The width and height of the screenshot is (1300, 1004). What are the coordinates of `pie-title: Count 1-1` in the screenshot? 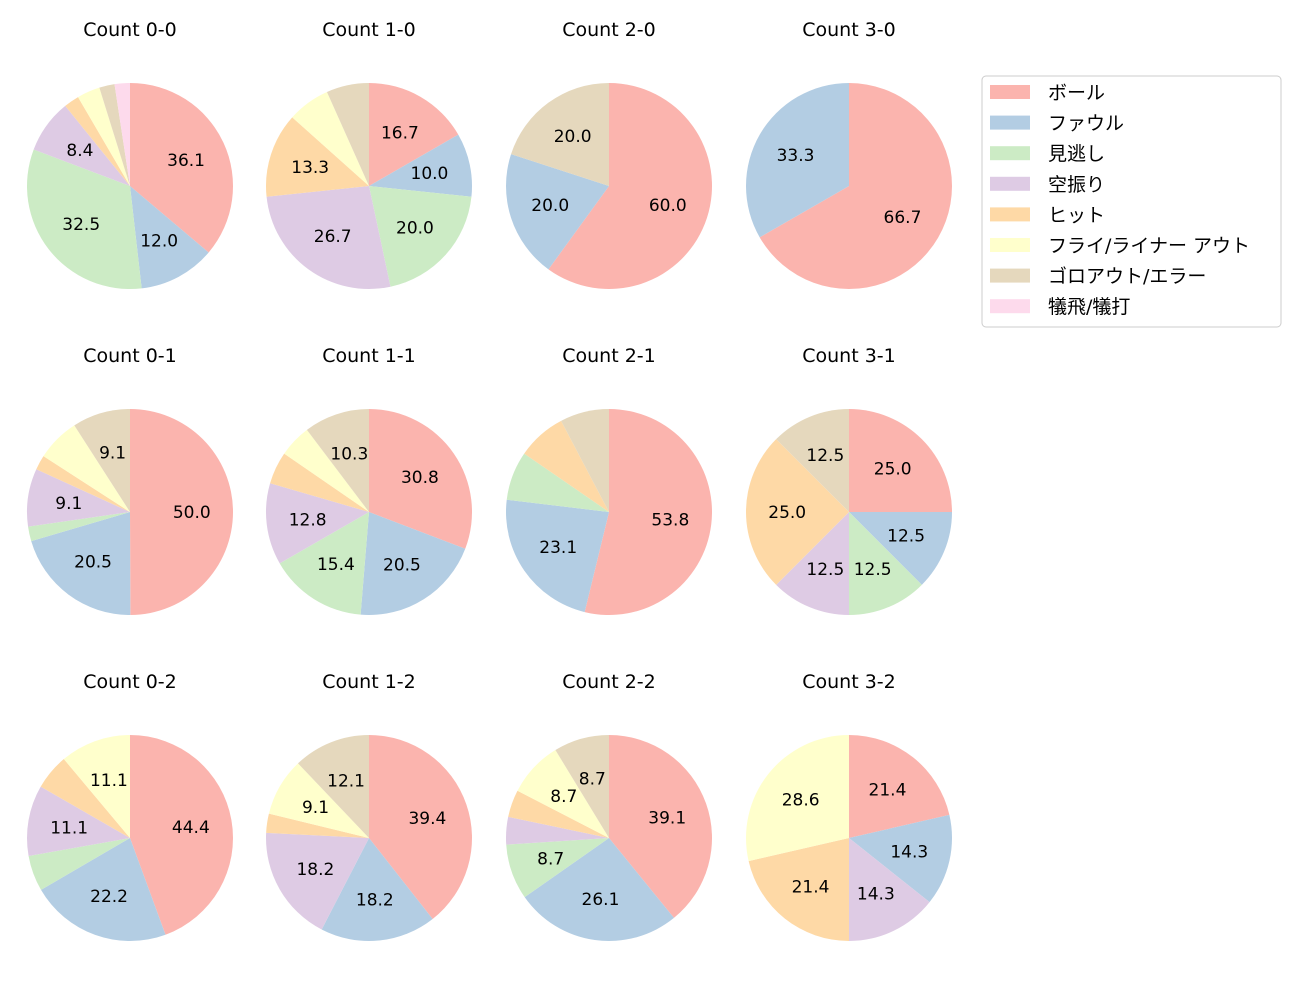 It's located at (369, 356).